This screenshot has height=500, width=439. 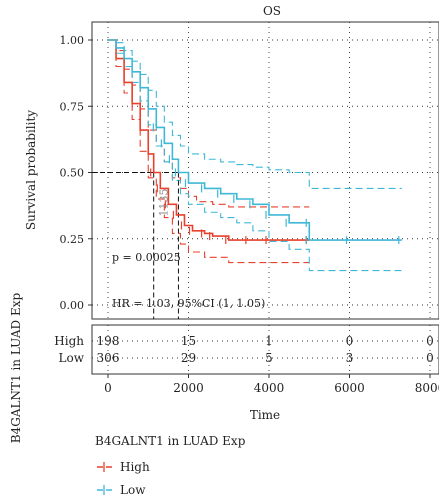 What do you see at coordinates (170, 465) in the screenshot?
I see `legend: B4GALNT1 in LUAD Exp High Low` at bounding box center [170, 465].